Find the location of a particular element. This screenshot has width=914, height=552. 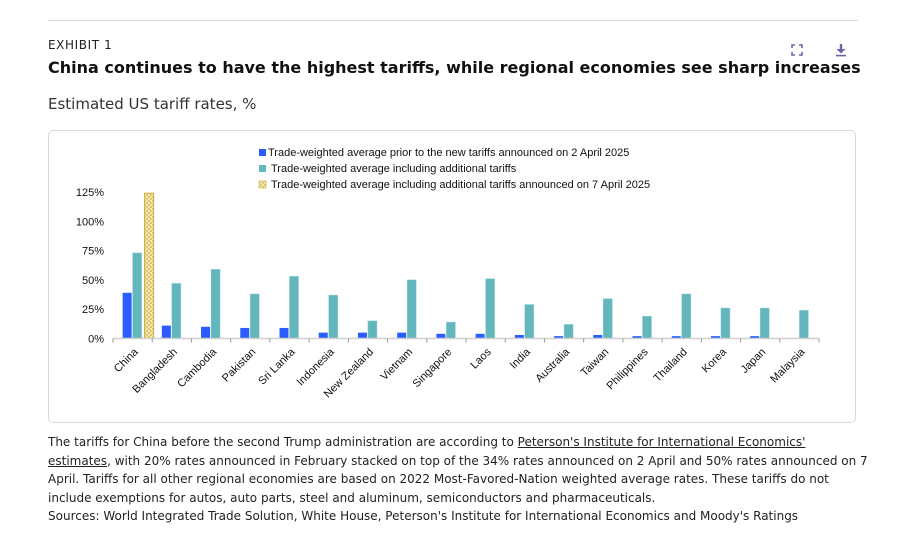

top-divider is located at coordinates (453, 20).